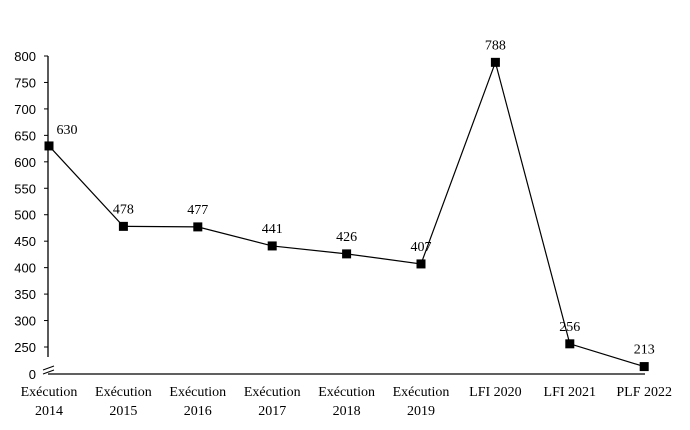 This screenshot has width=690, height=430. I want to click on y-tick-label: 0, so click(32, 374).